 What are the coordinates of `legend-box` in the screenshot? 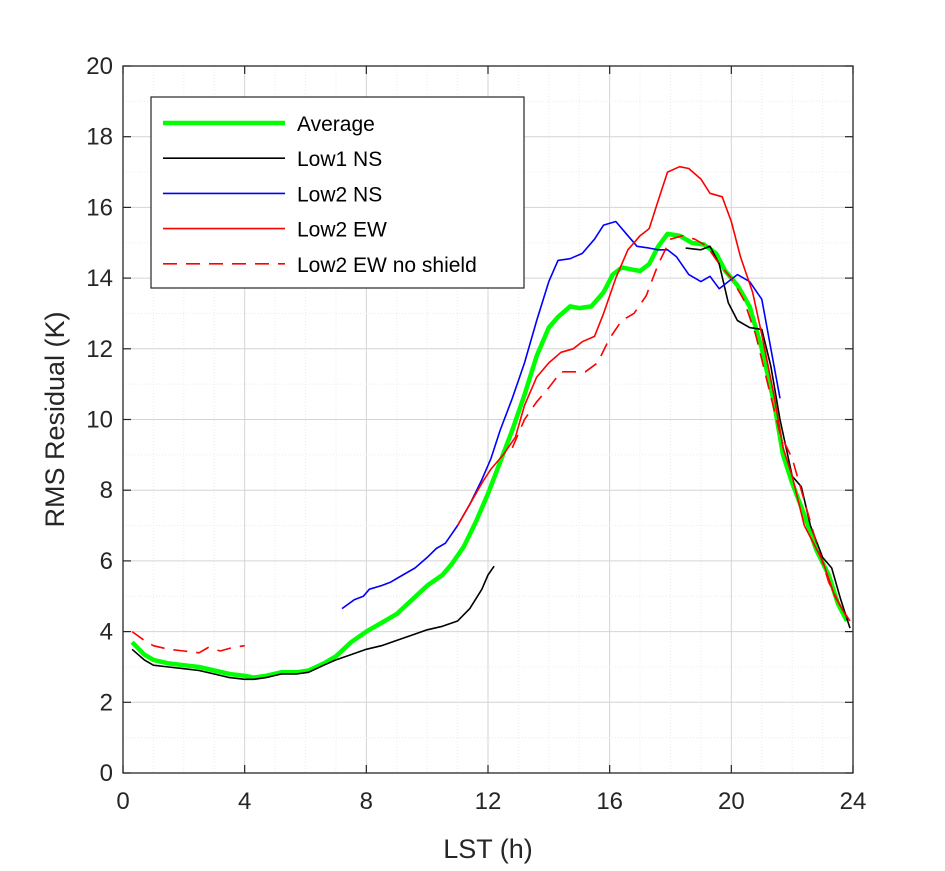 It's located at (337, 192).